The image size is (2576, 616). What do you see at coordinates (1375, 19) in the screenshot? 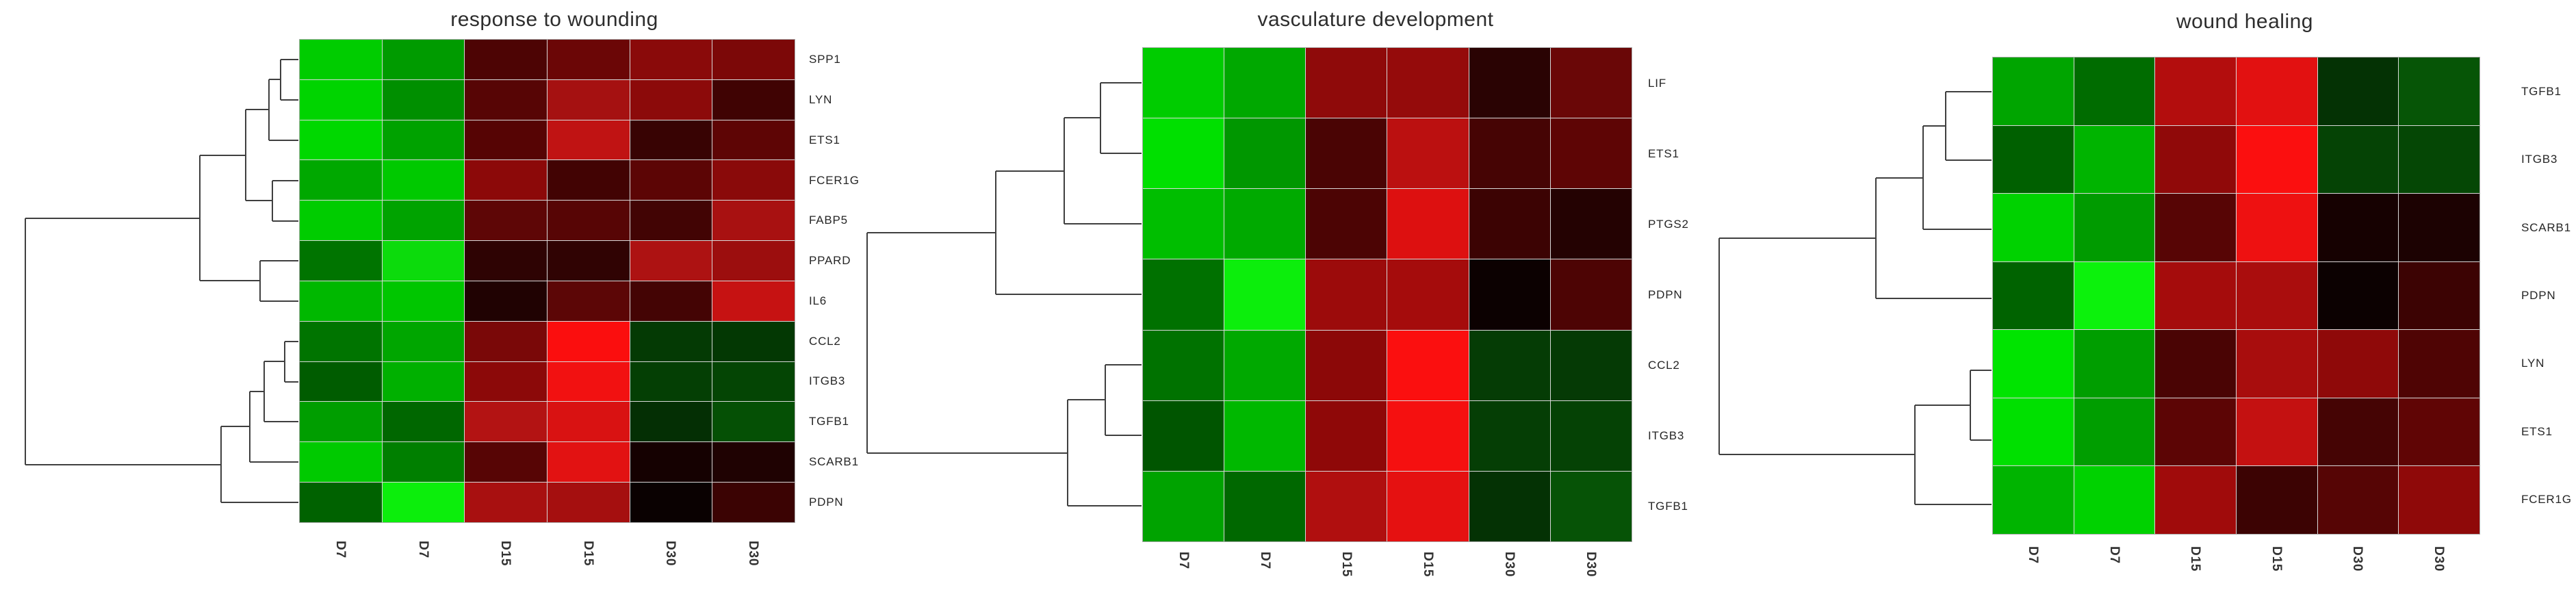
I see `panel-title-vasculature-development: vasculature development` at bounding box center [1375, 19].